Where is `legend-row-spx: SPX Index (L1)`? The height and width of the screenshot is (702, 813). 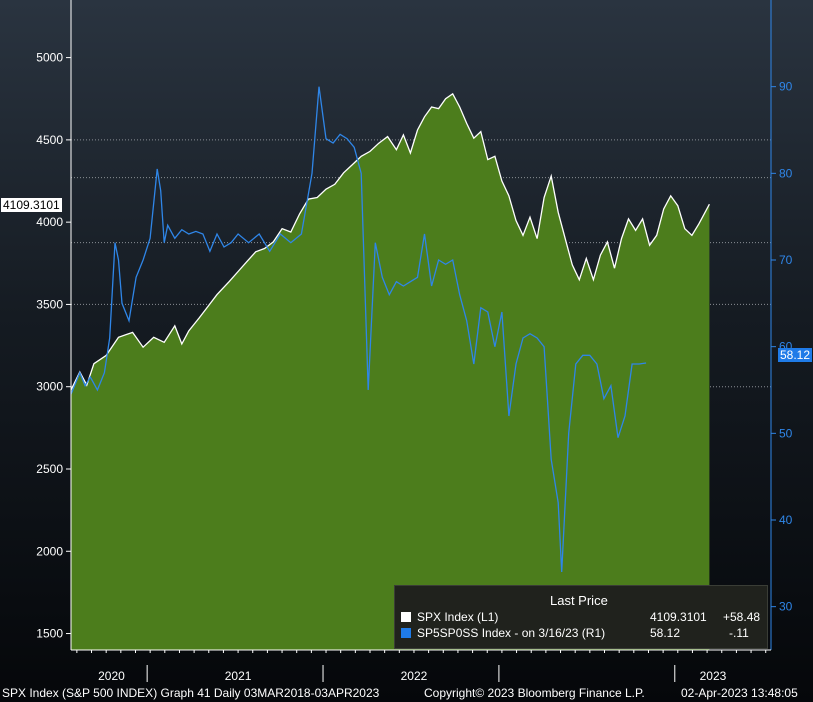
legend-row-spx: SPX Index (L1) is located at coordinates (449, 617).